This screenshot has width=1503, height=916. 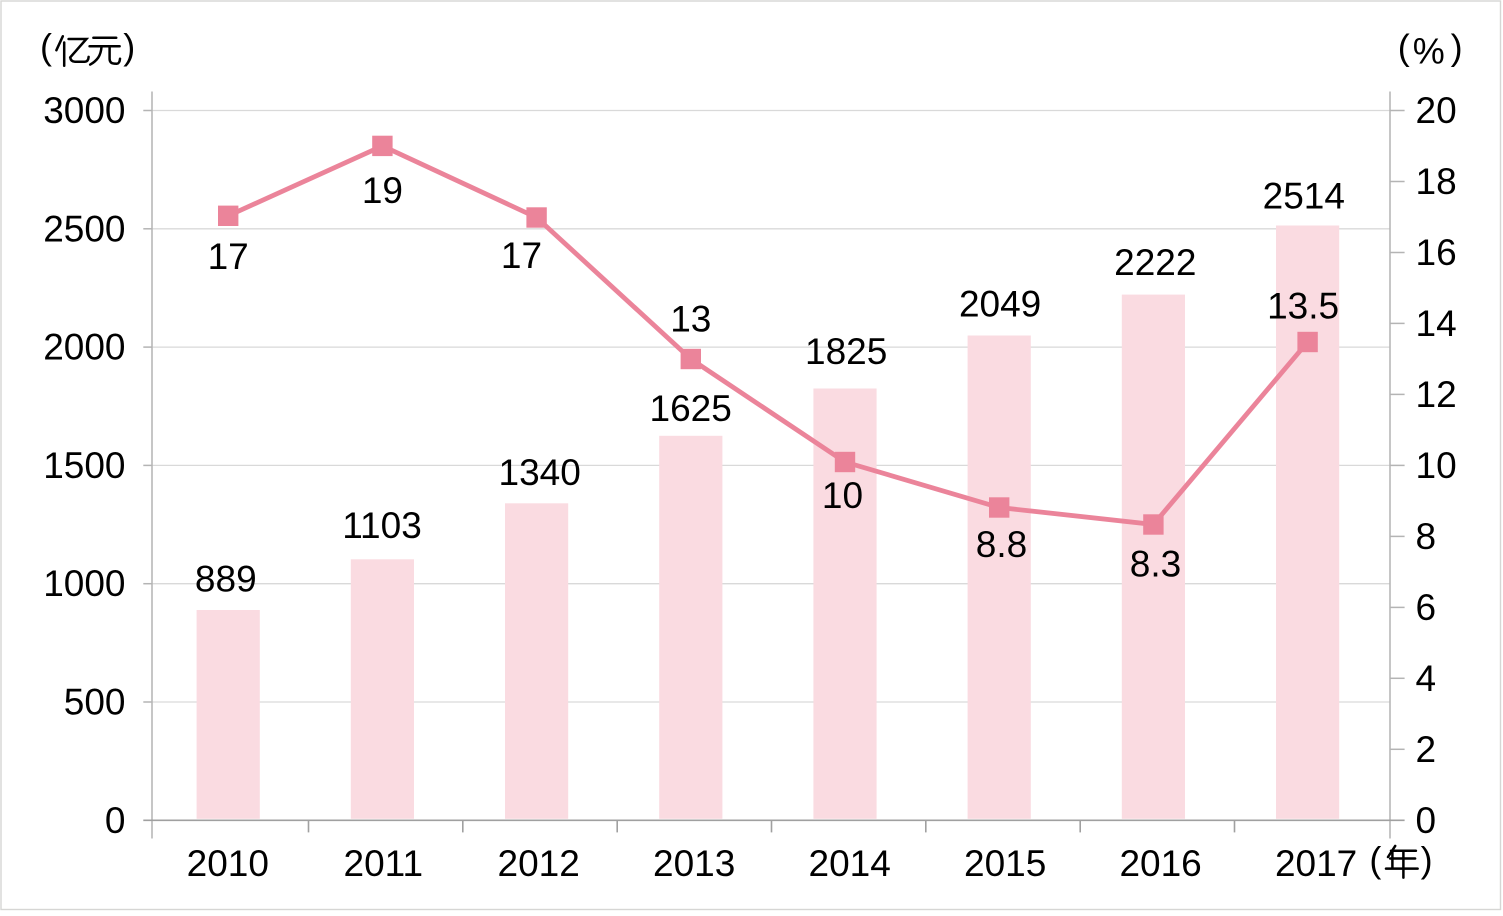 I want to click on svg-text: 2017, so click(x=1316, y=863).